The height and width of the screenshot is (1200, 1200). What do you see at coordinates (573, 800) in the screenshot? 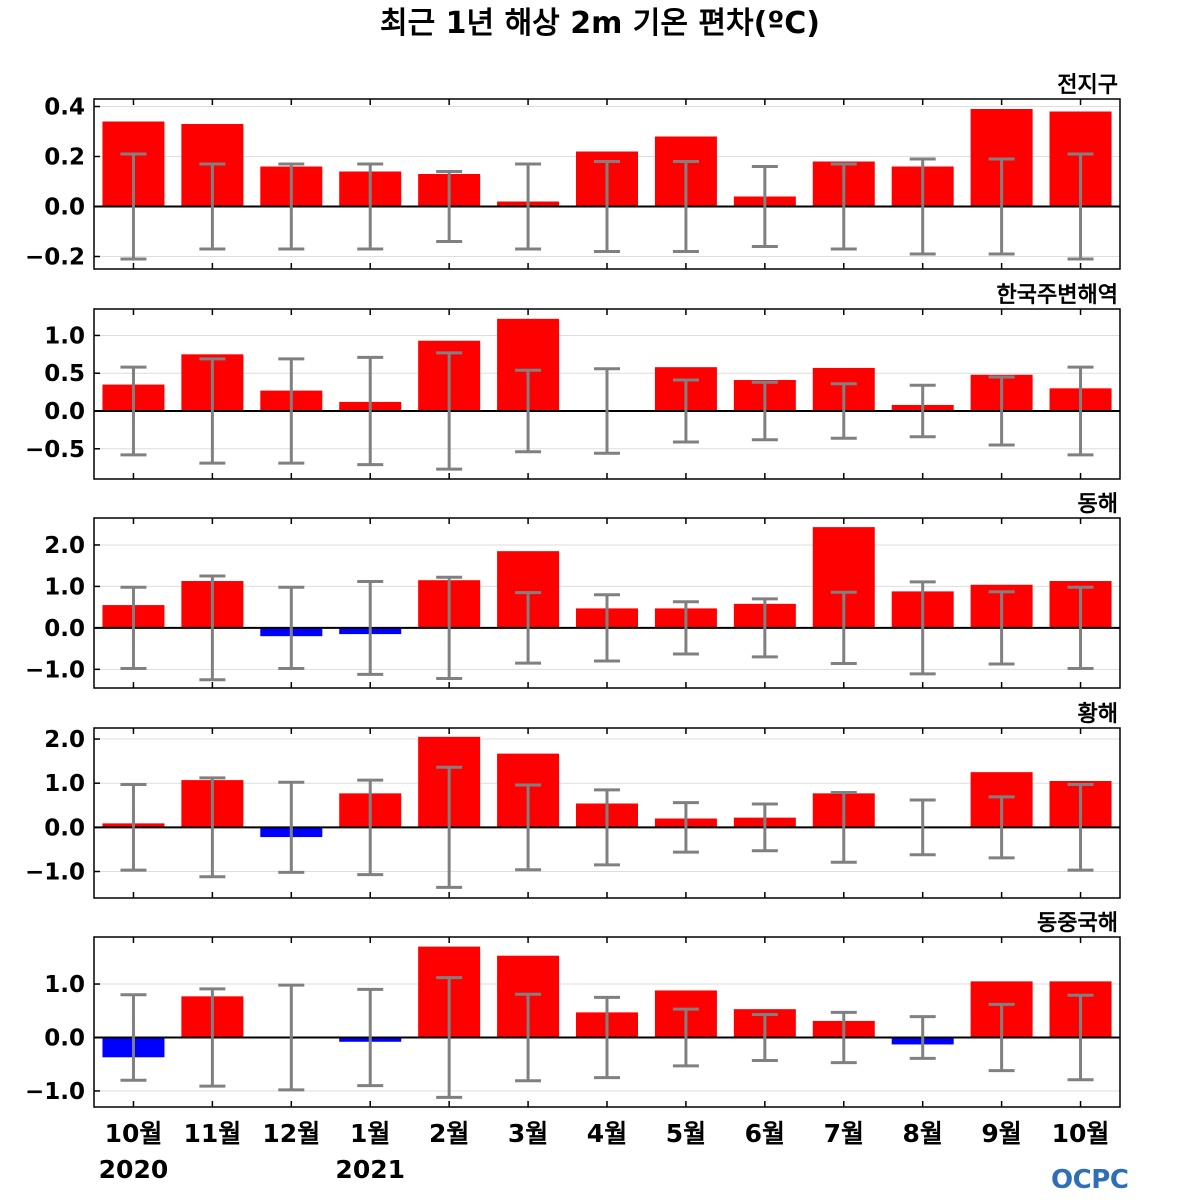
I see `panel-3: −1.0 0.0 1.0 2.0 황해` at bounding box center [573, 800].